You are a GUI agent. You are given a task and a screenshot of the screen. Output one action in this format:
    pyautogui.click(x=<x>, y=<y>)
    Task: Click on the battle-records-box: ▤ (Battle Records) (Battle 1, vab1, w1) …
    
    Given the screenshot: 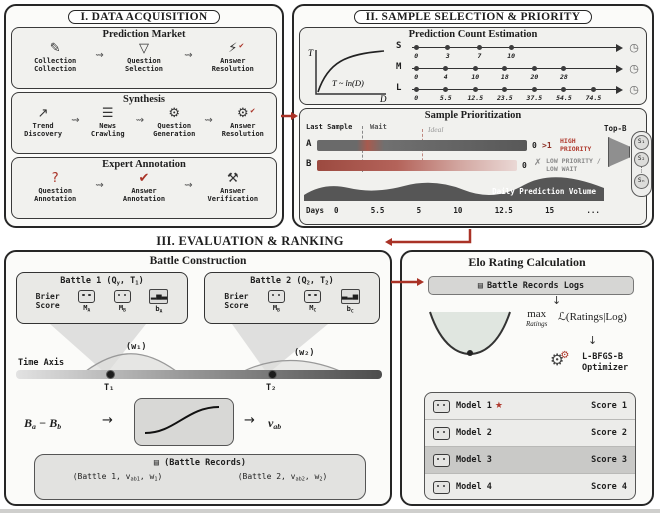 What is the action you would take?
    pyautogui.click(x=200, y=477)
    